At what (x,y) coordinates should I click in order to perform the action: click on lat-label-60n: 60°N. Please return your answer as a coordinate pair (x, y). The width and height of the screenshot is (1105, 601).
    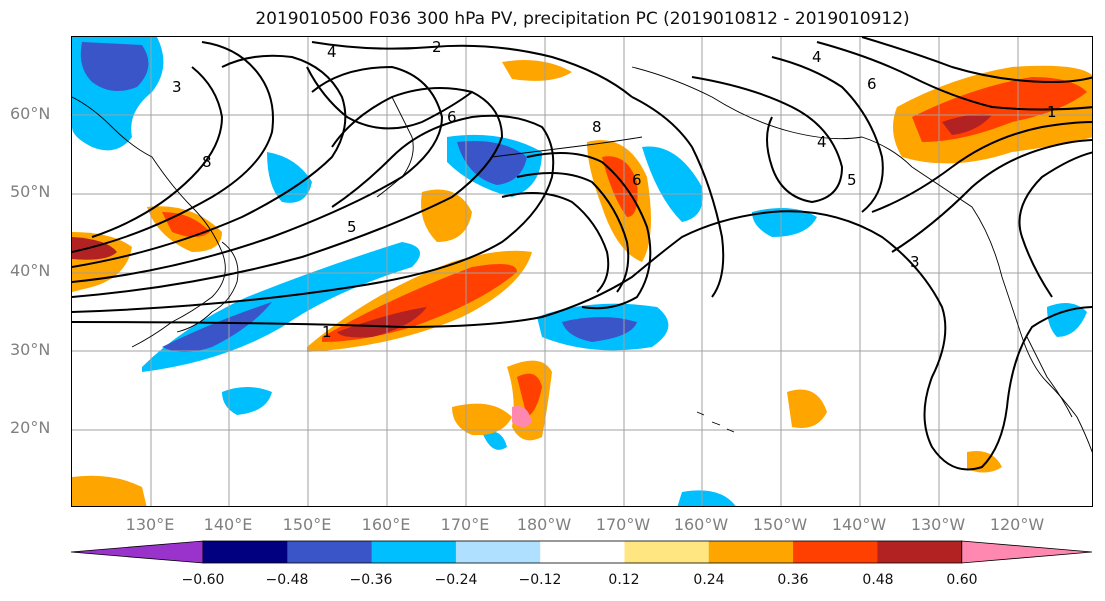
    Looking at the image, I should click on (30, 113).